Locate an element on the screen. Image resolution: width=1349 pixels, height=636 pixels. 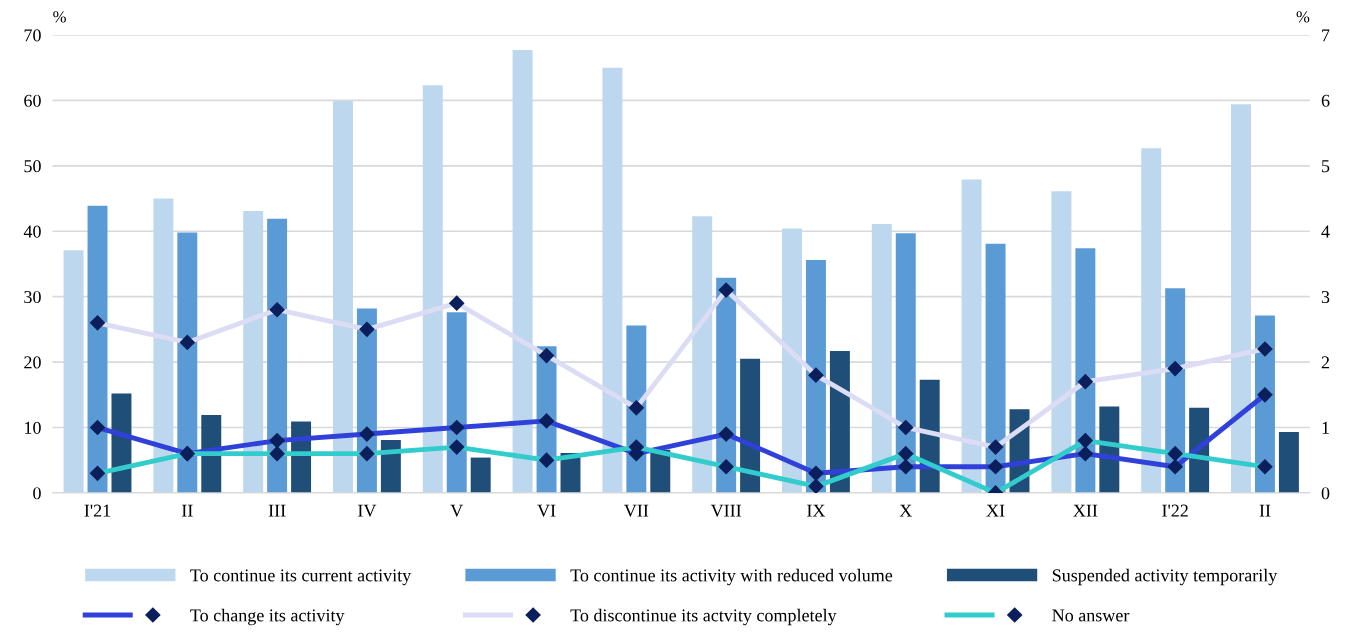
x-tick-label: IV is located at coordinates (367, 510).